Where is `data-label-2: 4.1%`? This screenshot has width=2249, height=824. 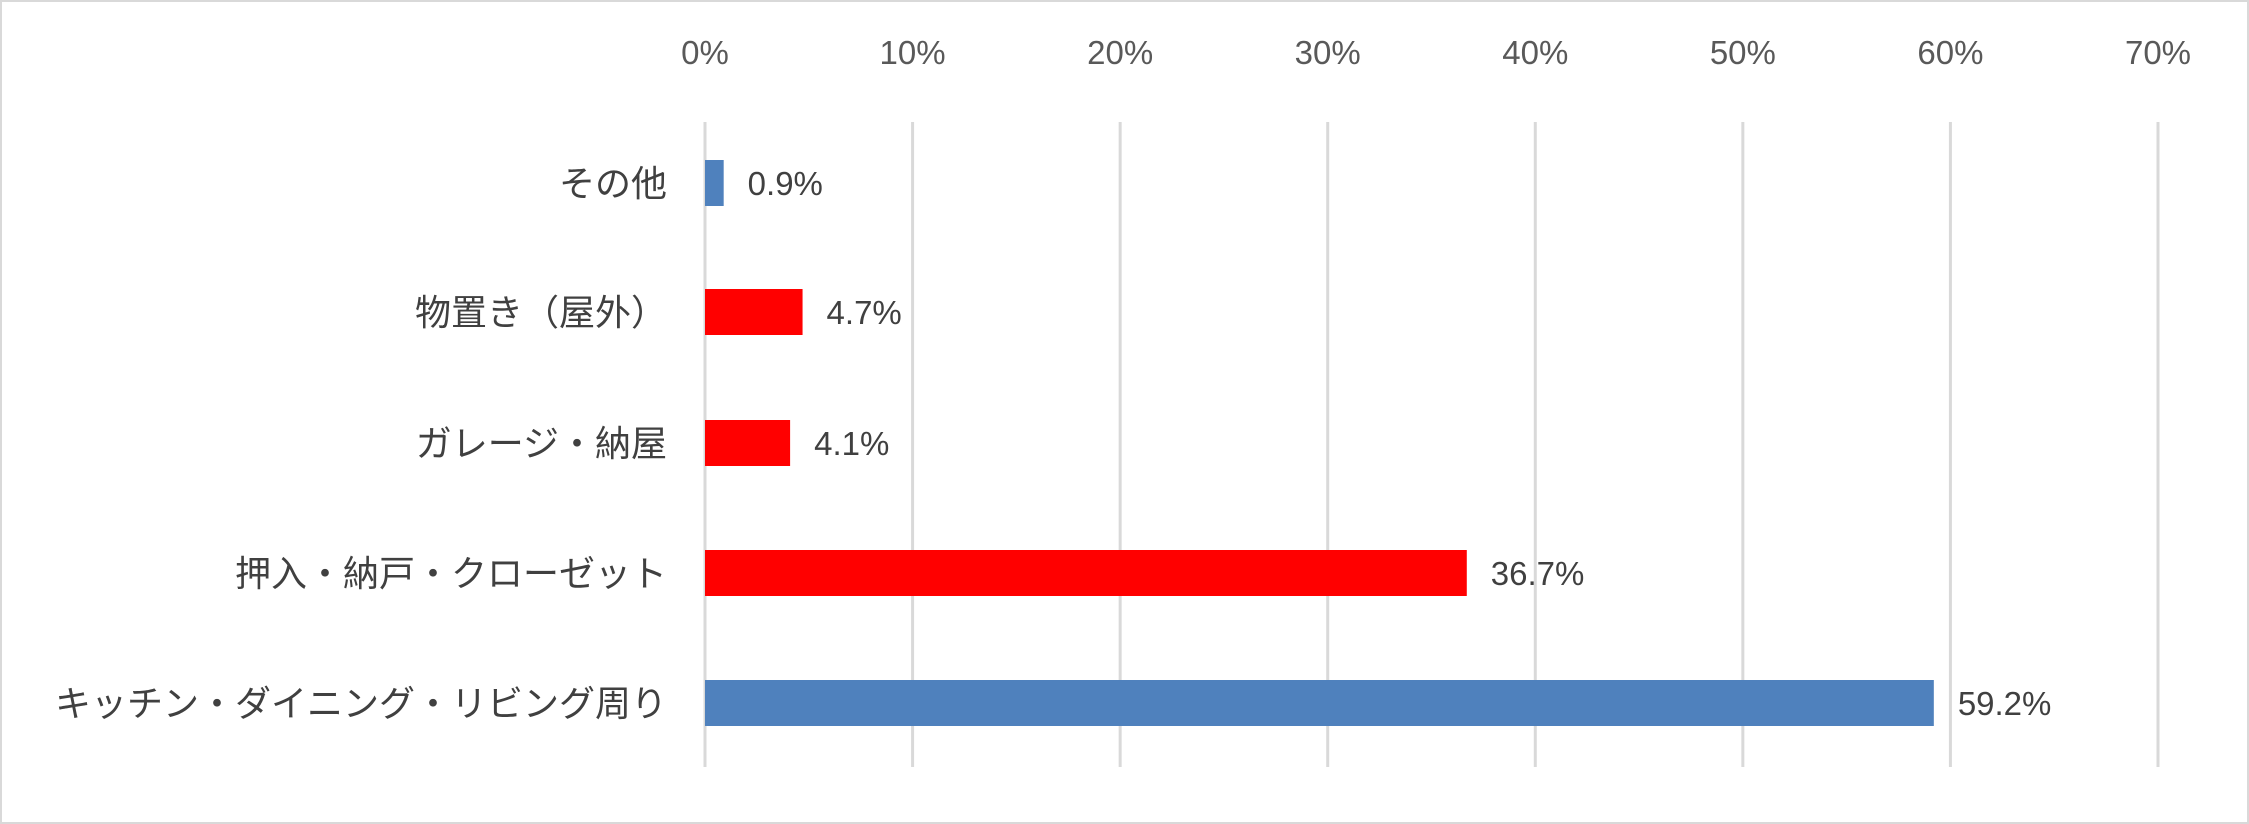
data-label-2: 4.1% is located at coordinates (851, 443).